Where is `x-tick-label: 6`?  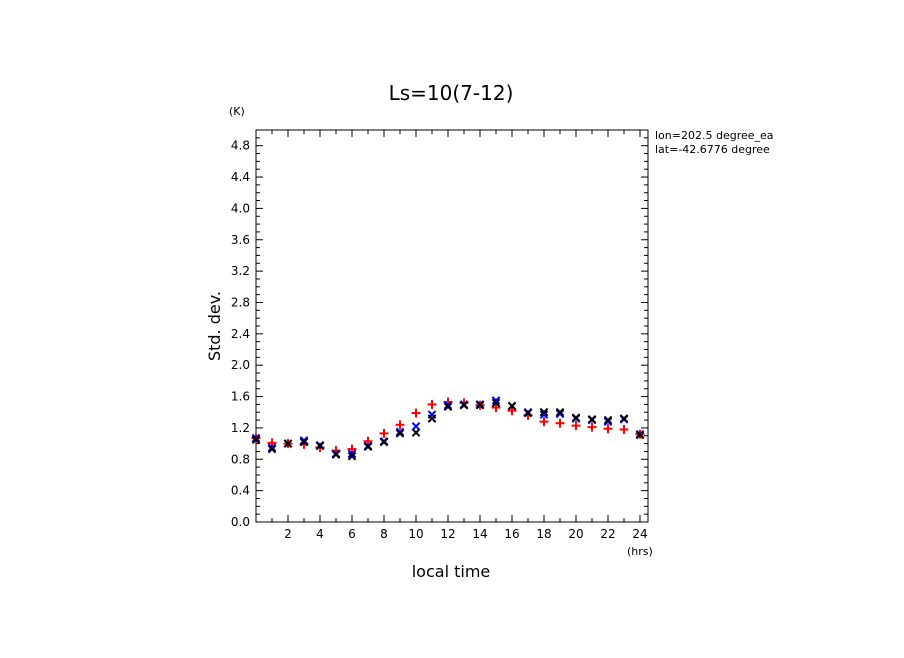 x-tick-label: 6 is located at coordinates (352, 534).